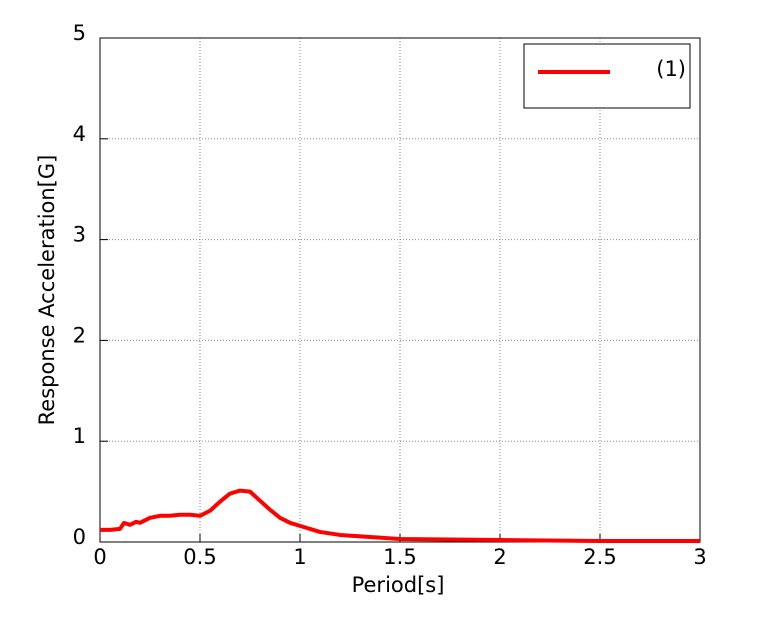 The image size is (781, 620). What do you see at coordinates (79, 335) in the screenshot?
I see `y-tick-label: 2` at bounding box center [79, 335].